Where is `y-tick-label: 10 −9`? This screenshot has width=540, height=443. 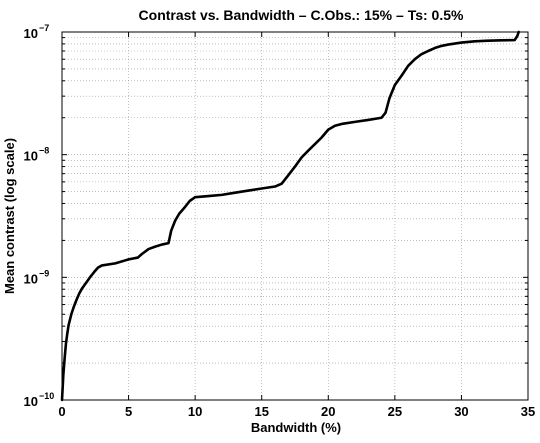 y-tick-label: 10 −9 is located at coordinates (37, 277).